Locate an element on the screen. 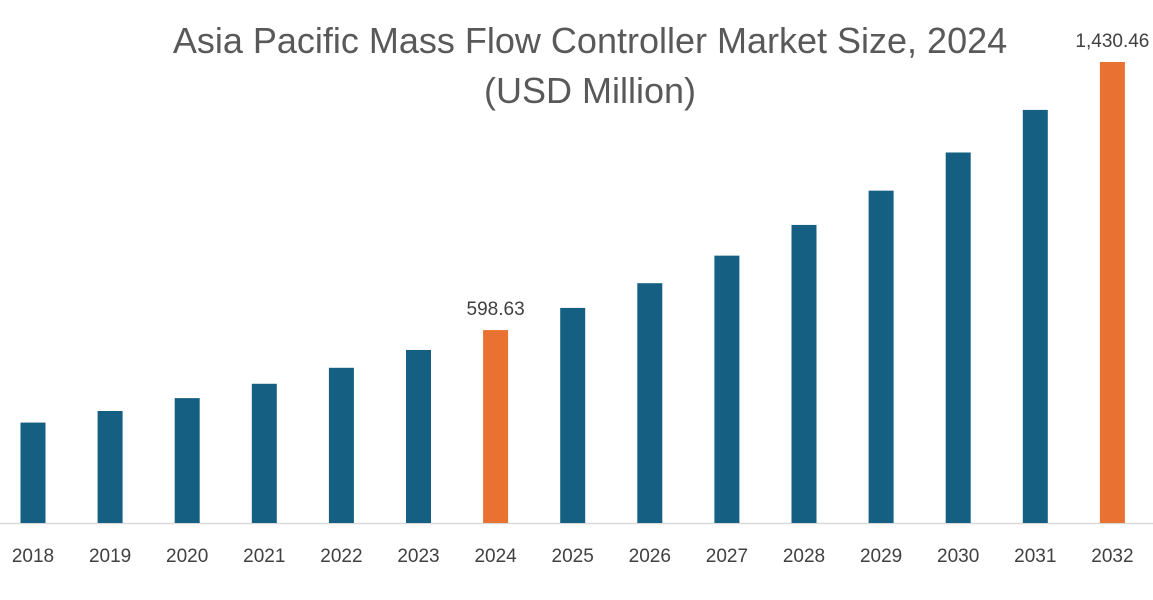 The image size is (1153, 600). bar-2029 is located at coordinates (881, 357).